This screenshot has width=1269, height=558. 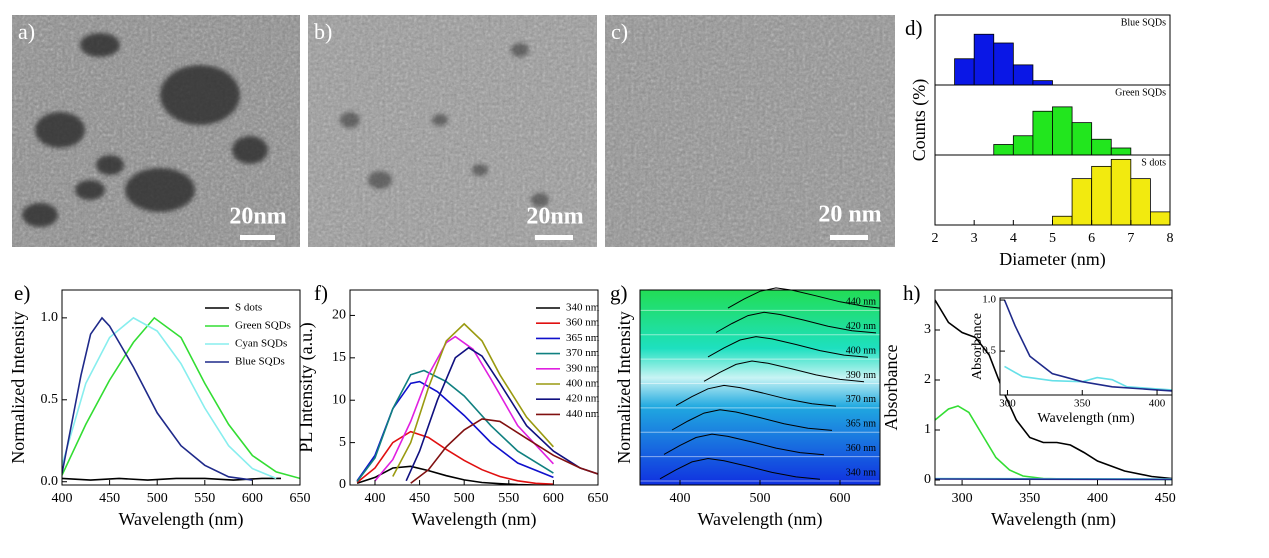 I want to click on panel-label: e), so click(x=22, y=293).